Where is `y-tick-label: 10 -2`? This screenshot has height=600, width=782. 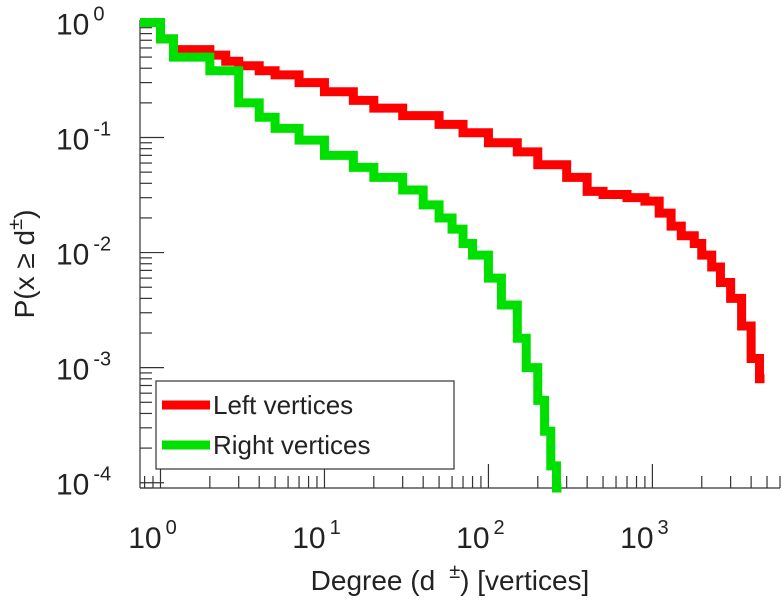 y-tick-label: 10 -2 is located at coordinates (83, 253).